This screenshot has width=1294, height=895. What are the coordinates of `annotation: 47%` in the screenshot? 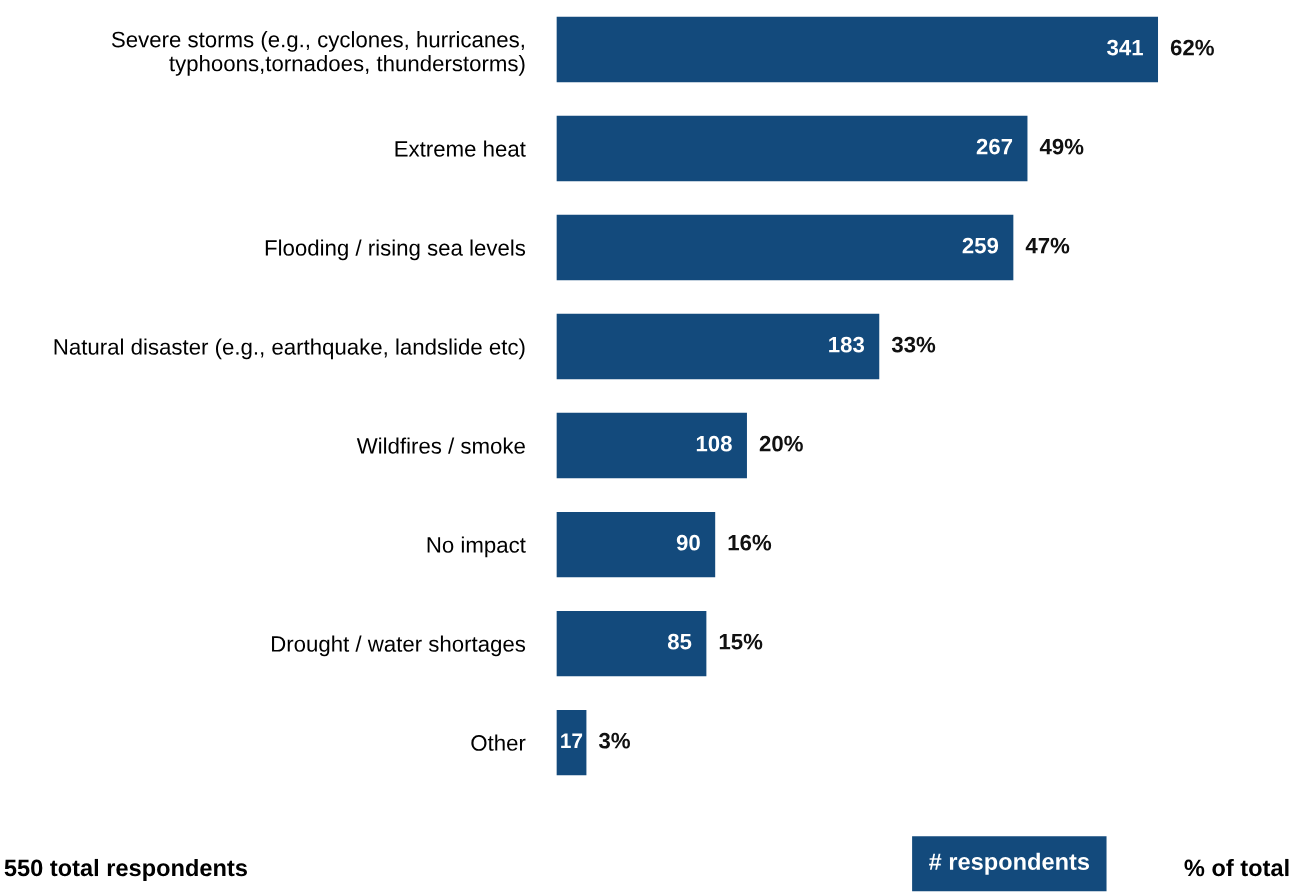 It's located at (1047, 245).